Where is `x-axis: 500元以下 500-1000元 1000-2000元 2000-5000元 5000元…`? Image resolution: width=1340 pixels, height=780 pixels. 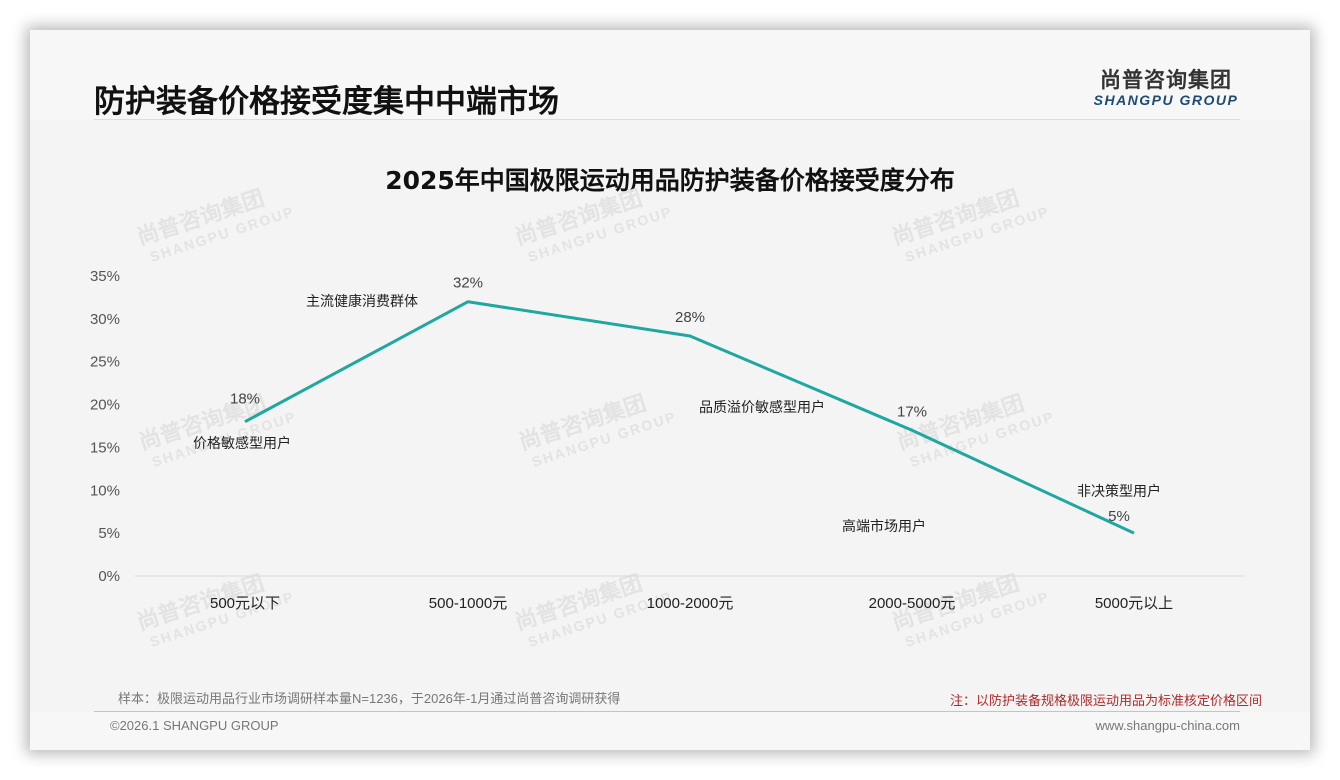
x-axis: 500元以下 500-1000元 1000-2000元 2000-5000元 5000元… is located at coordinates (691, 603).